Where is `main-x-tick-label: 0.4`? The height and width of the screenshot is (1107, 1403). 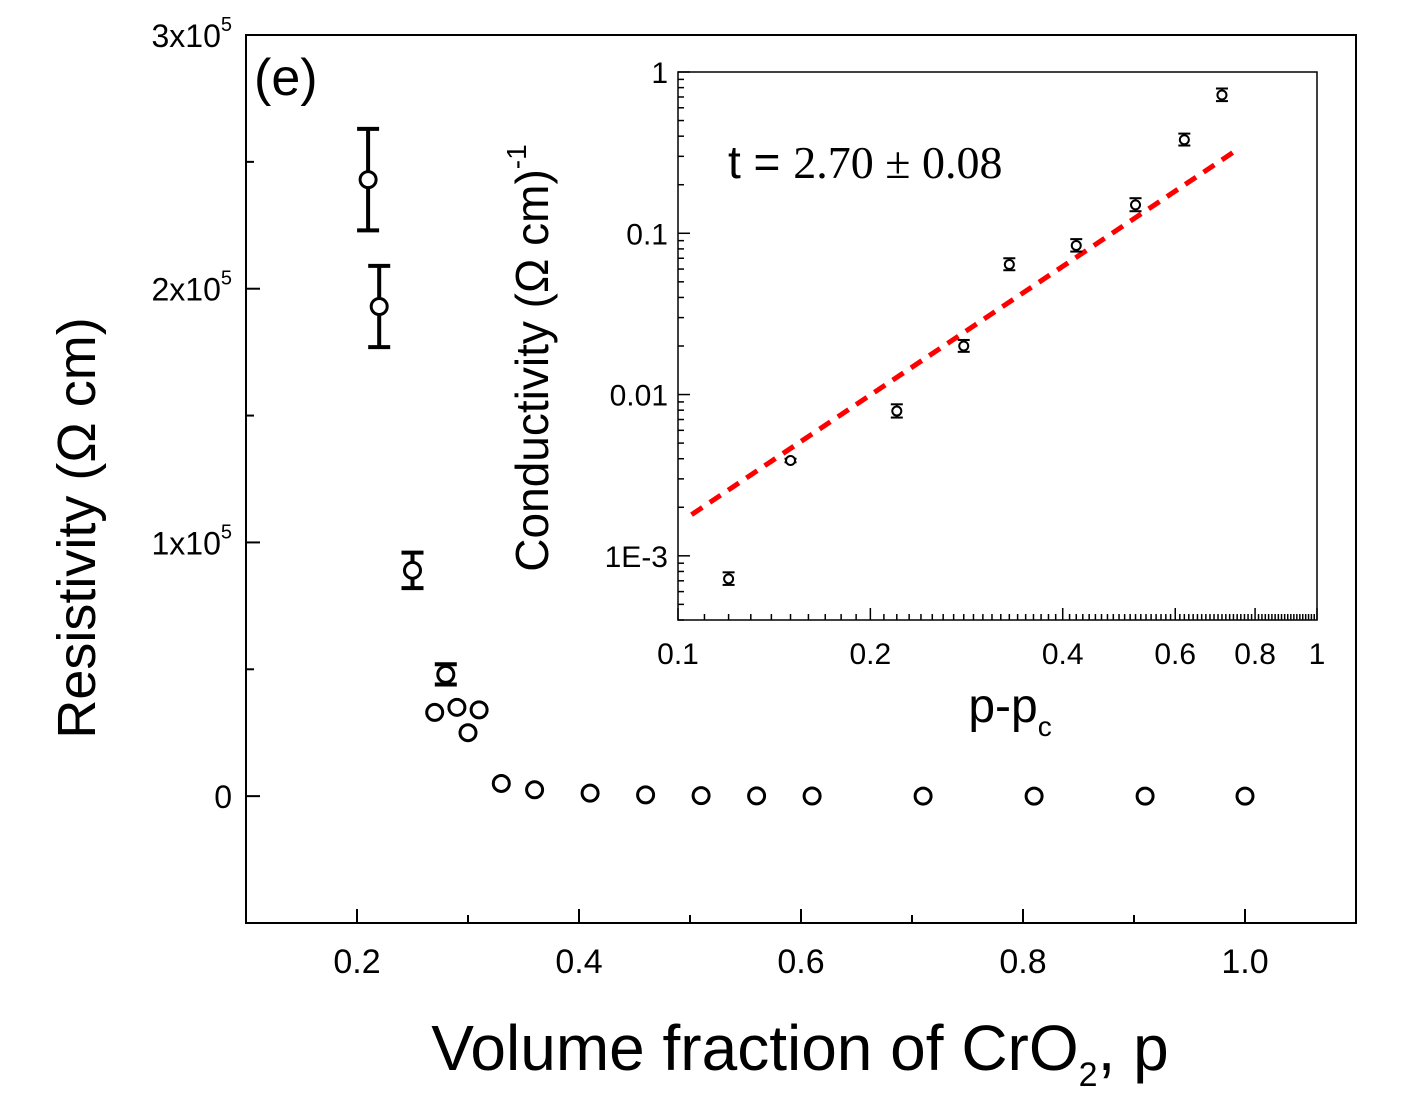
main-x-tick-label: 0.4 is located at coordinates (578, 962).